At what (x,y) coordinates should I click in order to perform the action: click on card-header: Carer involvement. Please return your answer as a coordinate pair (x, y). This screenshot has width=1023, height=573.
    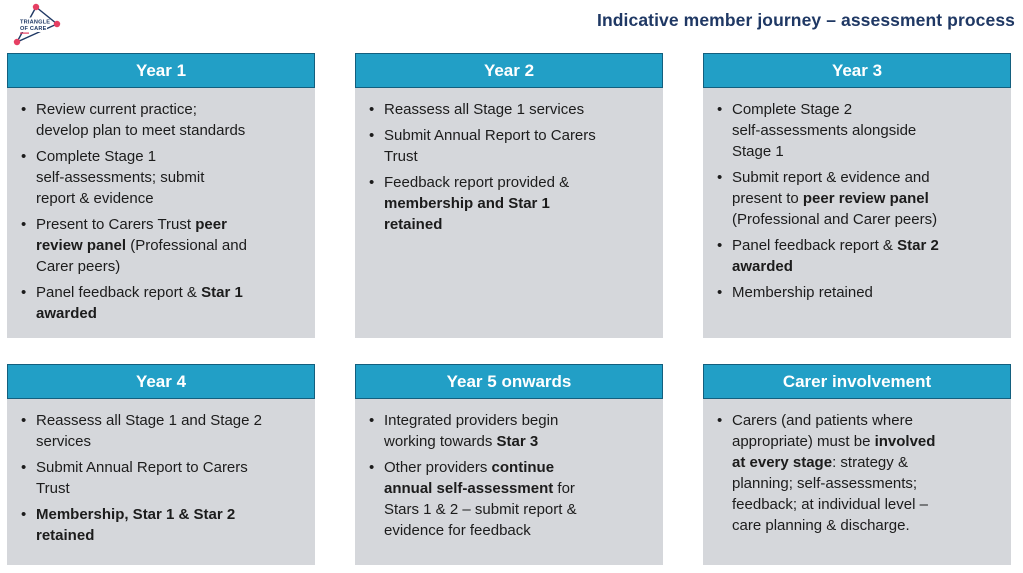
    Looking at the image, I should click on (857, 381).